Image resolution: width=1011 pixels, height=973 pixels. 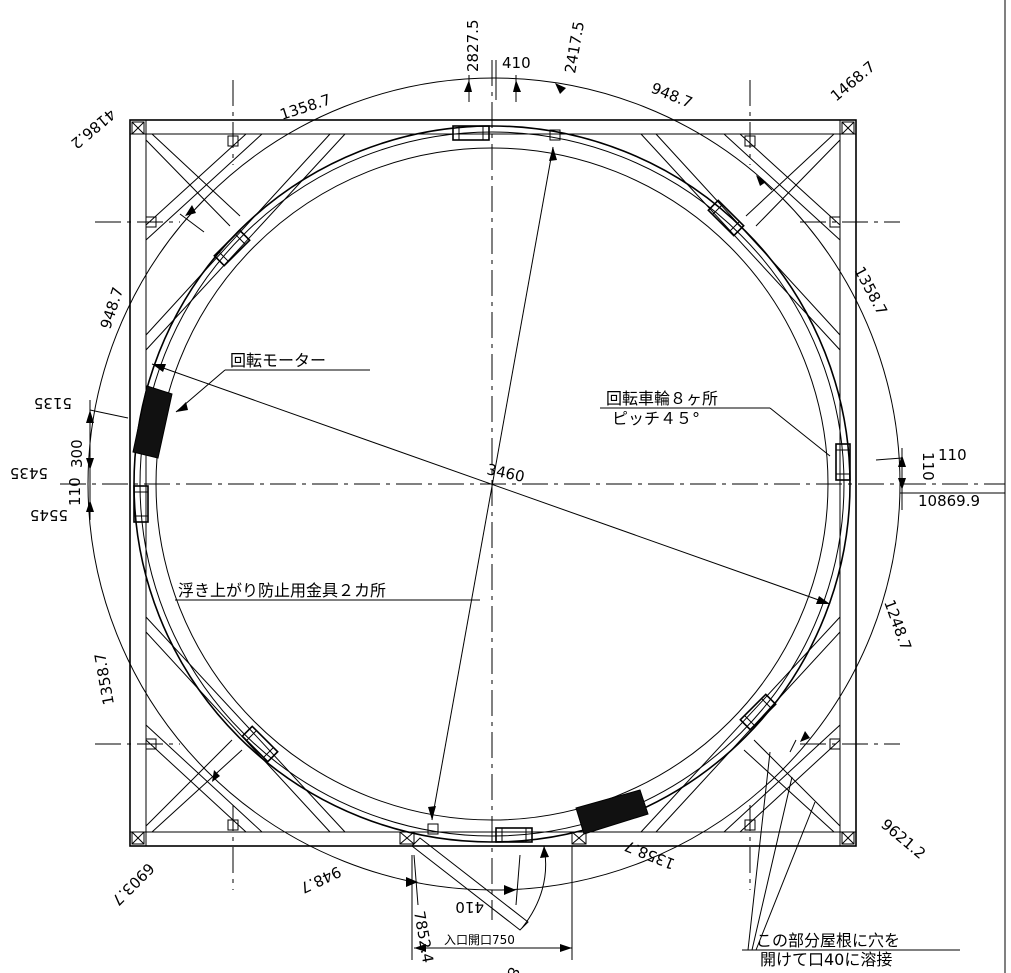 I want to click on corner-box-tl, so click(x=138, y=128).